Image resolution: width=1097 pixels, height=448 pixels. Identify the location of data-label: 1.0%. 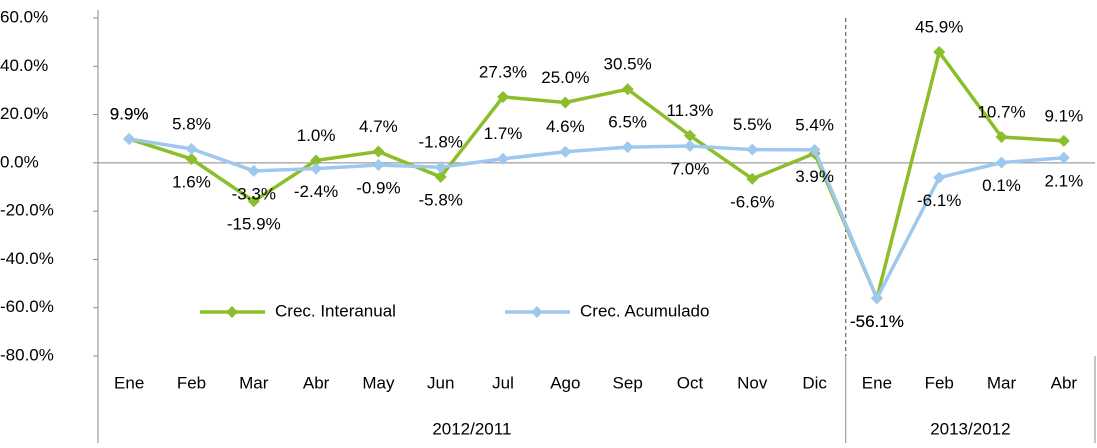
(316, 135).